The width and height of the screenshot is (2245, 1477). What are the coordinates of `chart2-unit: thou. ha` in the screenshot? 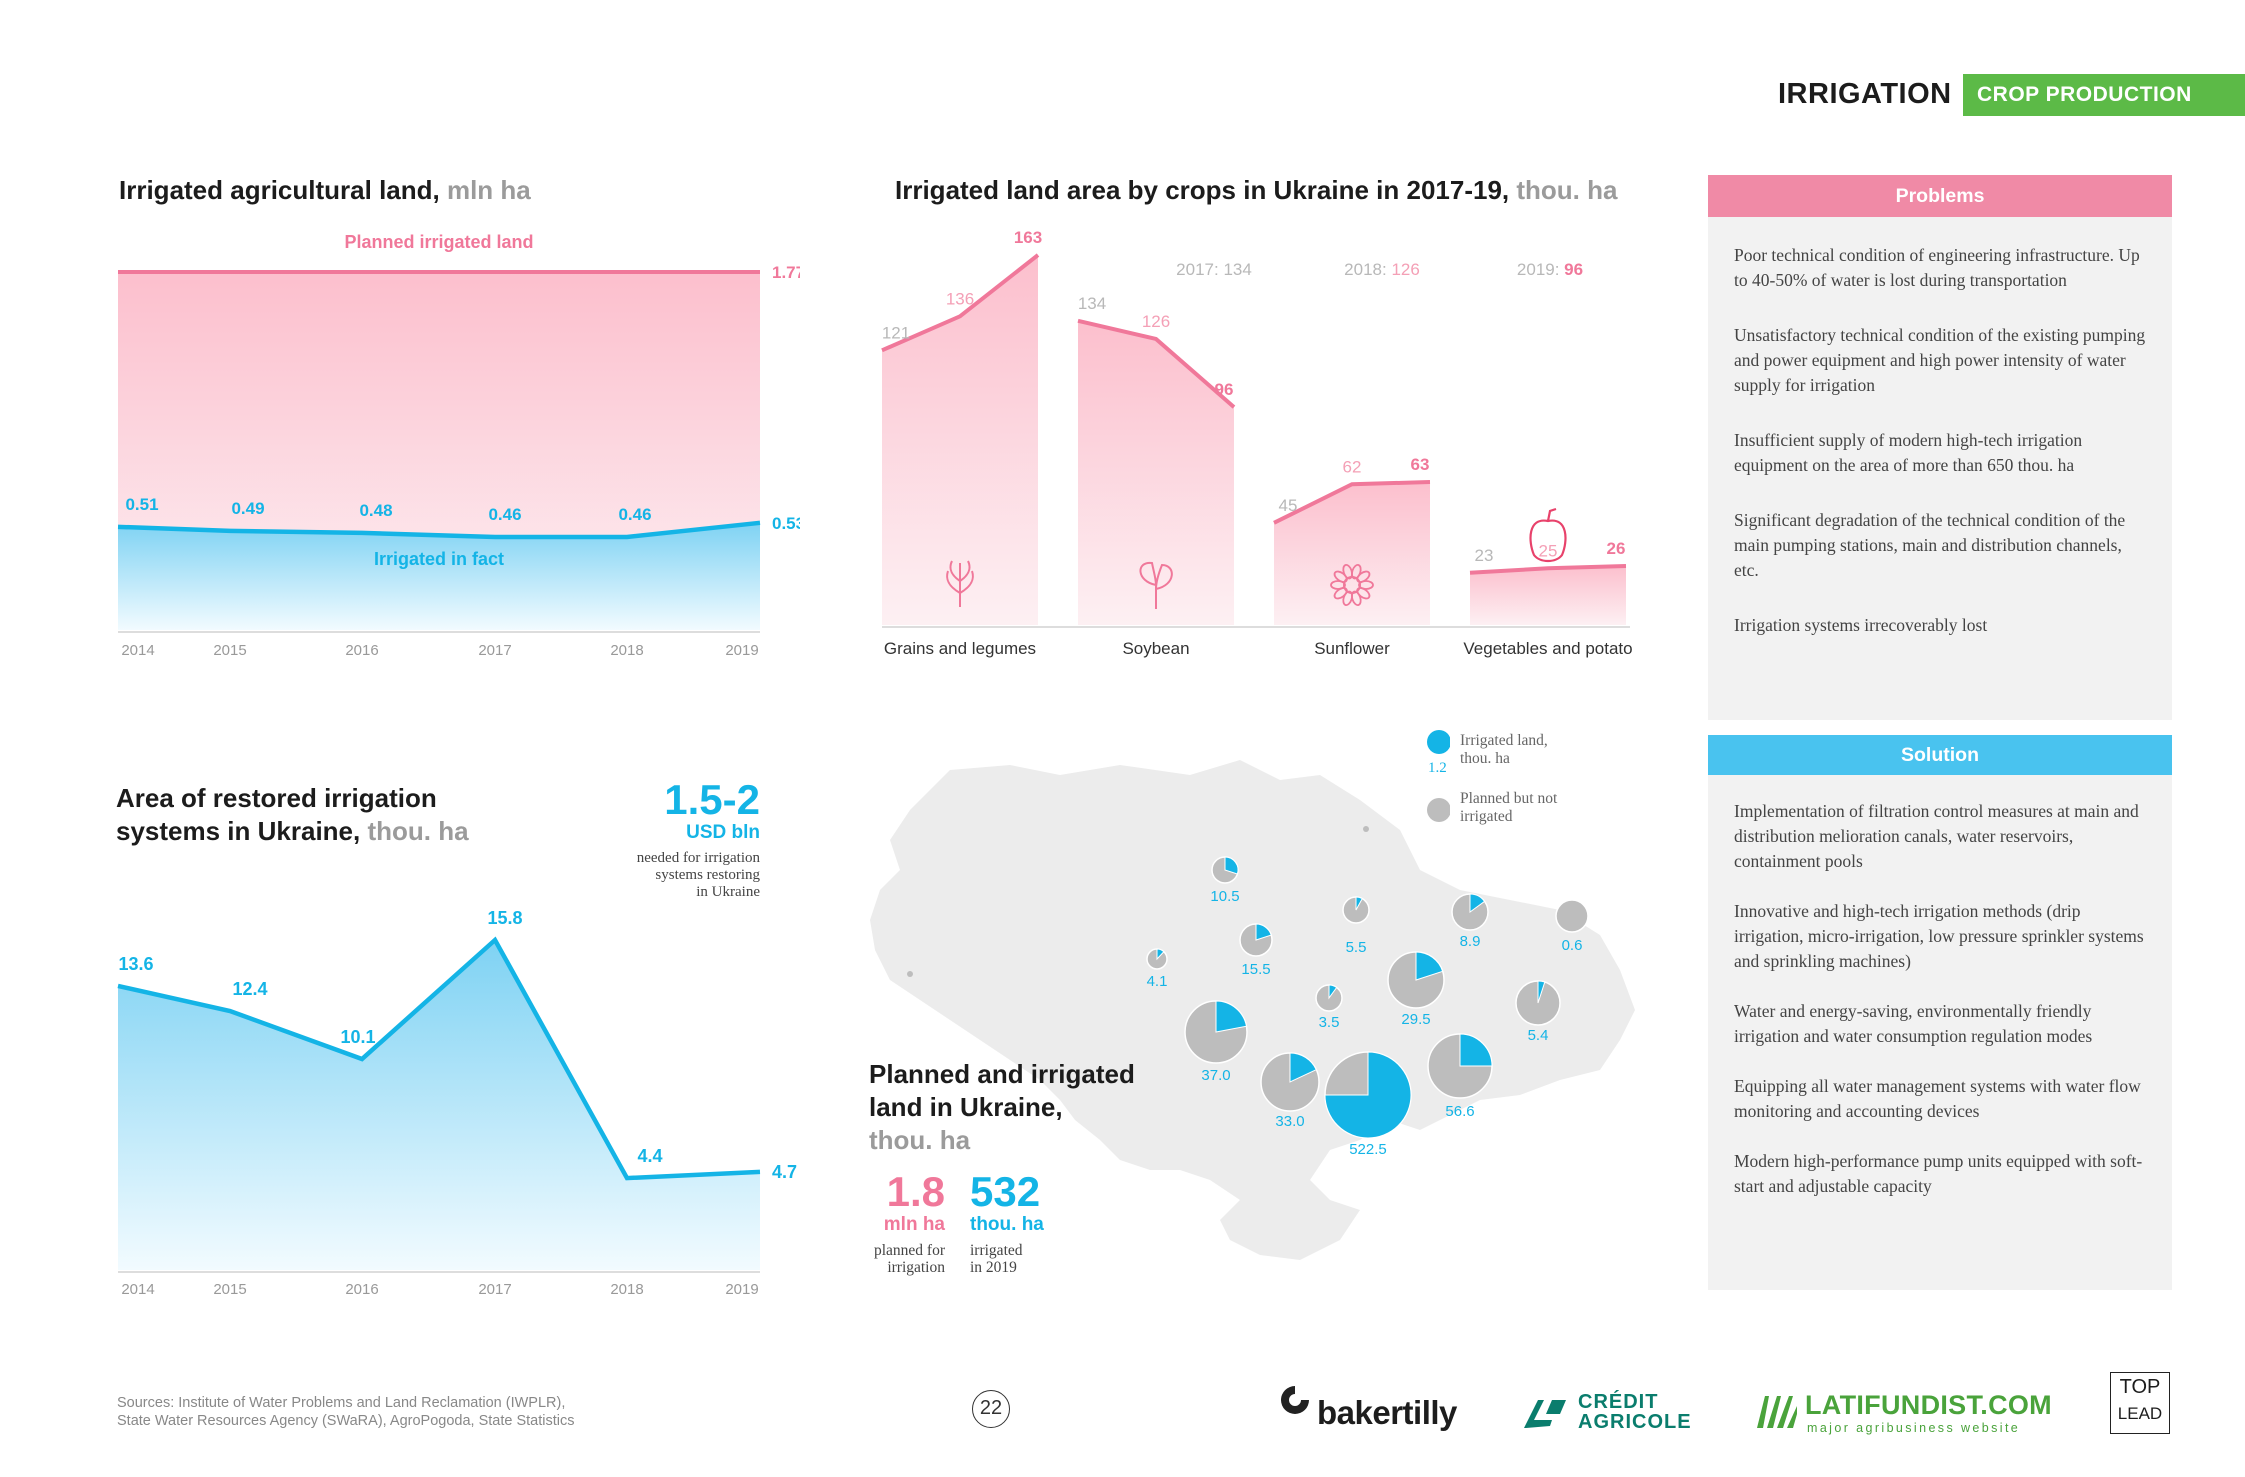 It's located at (1567, 190).